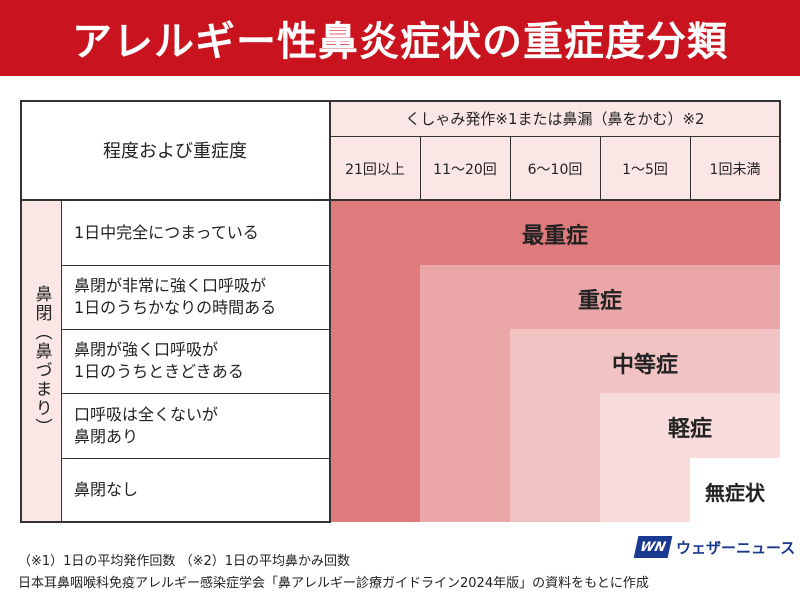 This screenshot has height=600, width=800. Describe the element at coordinates (375, 169) in the screenshot. I see `col-header-21-plus: 21回以上` at that location.